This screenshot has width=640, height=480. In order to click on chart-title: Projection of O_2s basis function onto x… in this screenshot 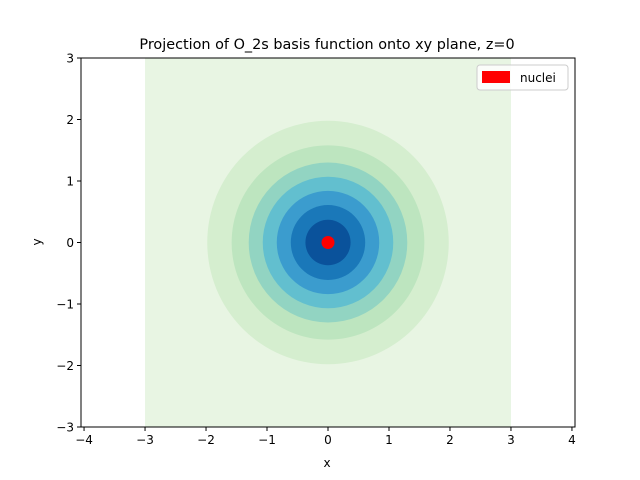, I will do `click(326, 45)`.